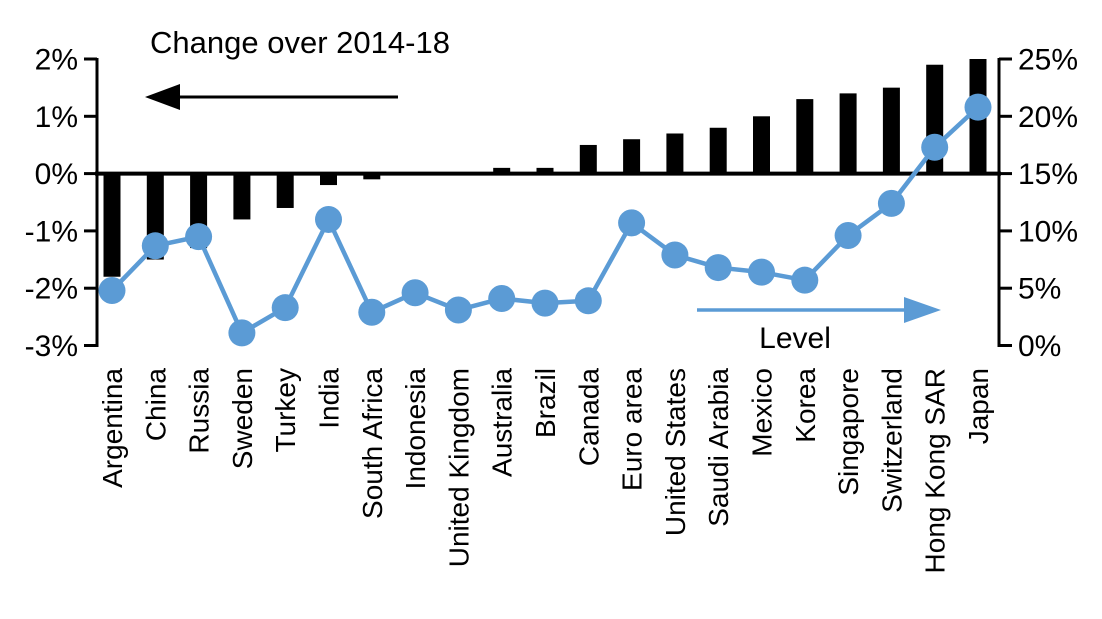 Image resolution: width=1102 pixels, height=619 pixels. I want to click on category-label-9: Australia, so click(502, 422).